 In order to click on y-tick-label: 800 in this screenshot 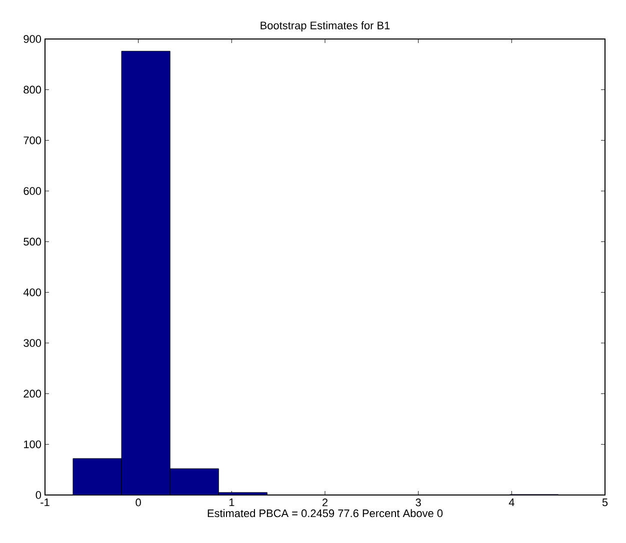, I will do `click(33, 90)`.